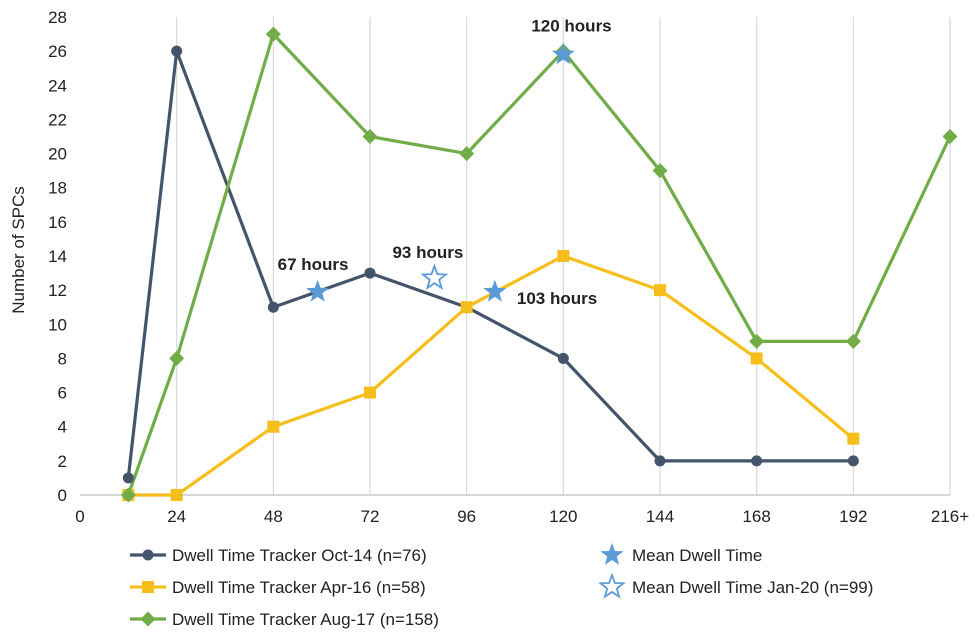 The height and width of the screenshot is (635, 975). Describe the element at coordinates (57, 119) in the screenshot. I see `y-tick-label: 22` at that location.